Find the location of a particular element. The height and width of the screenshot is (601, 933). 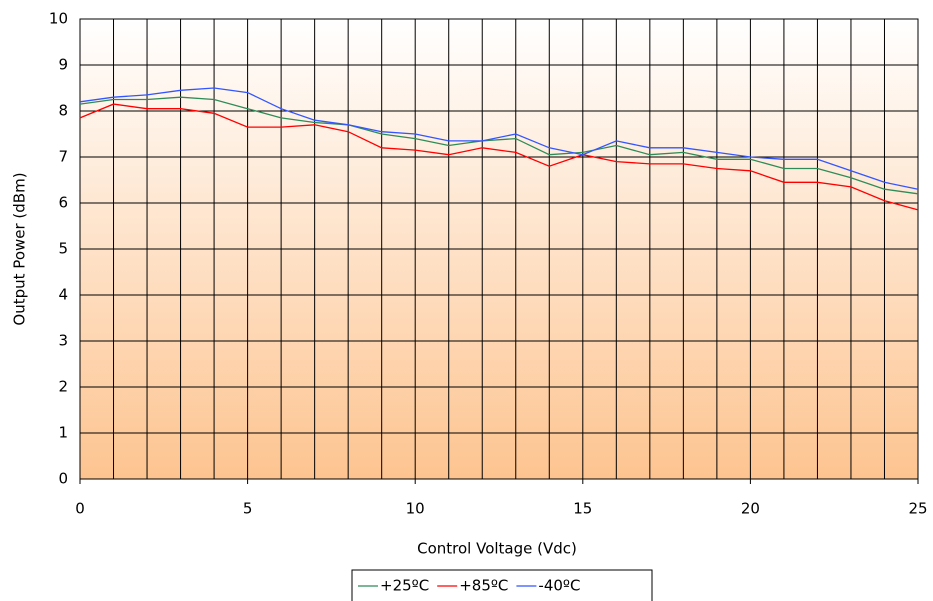

y-tick-label: 2 is located at coordinates (63, 387).